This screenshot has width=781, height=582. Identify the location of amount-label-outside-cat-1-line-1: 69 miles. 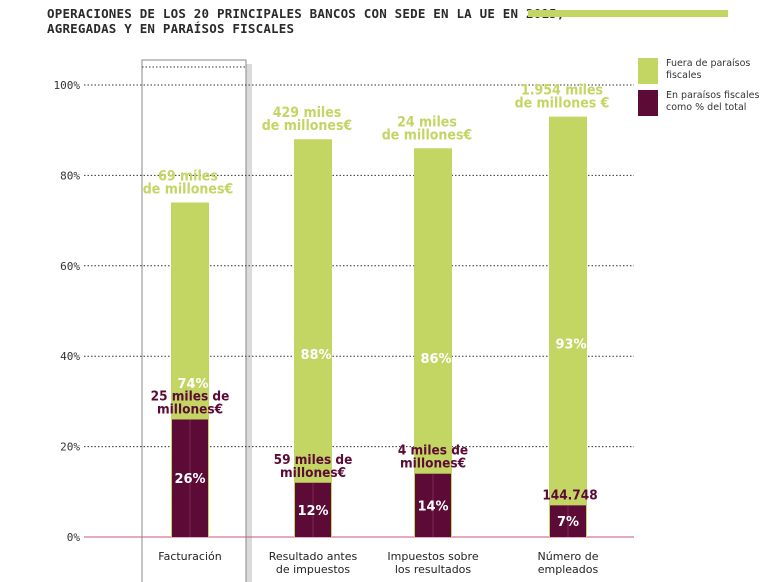
(188, 177).